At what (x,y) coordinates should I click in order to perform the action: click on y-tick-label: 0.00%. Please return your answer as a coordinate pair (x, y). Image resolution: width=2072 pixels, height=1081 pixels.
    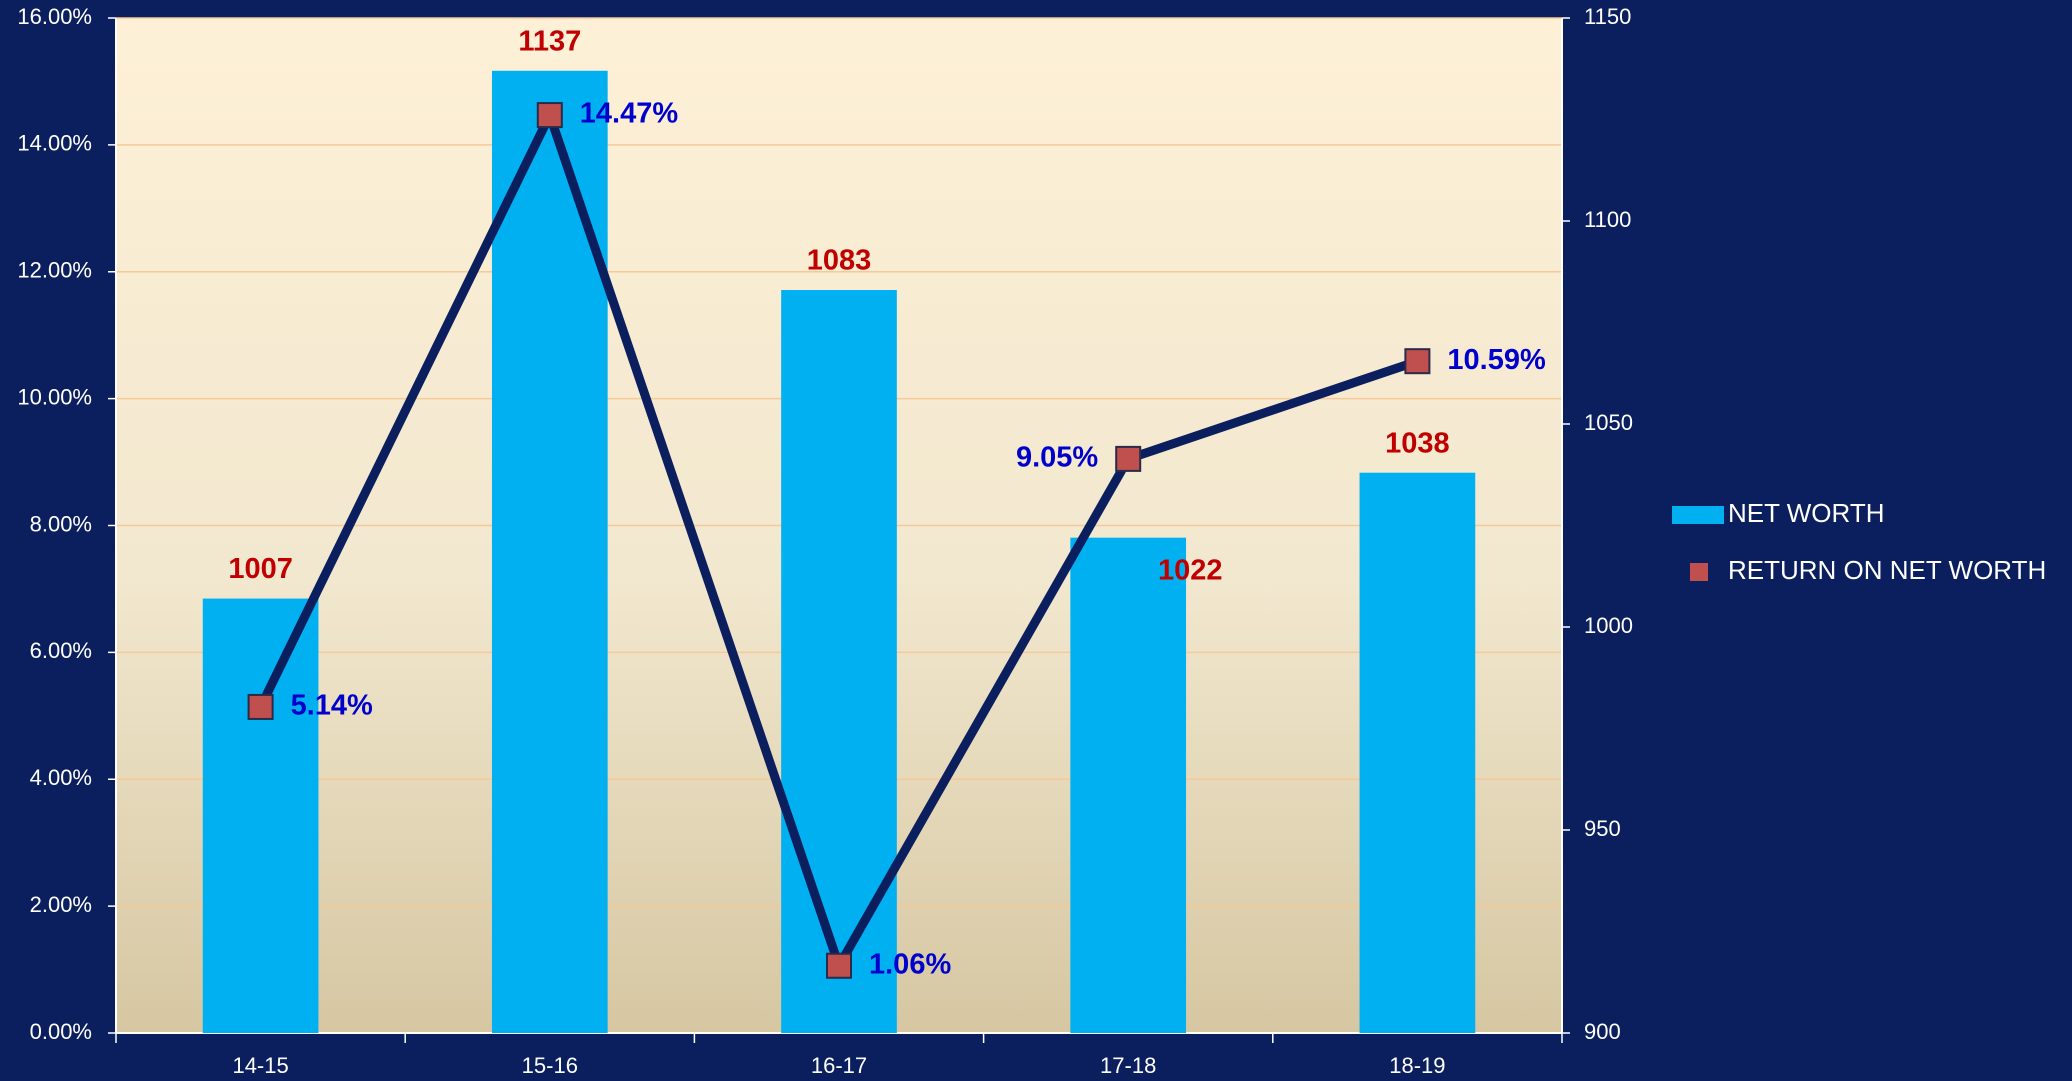
    Looking at the image, I should click on (61, 1031).